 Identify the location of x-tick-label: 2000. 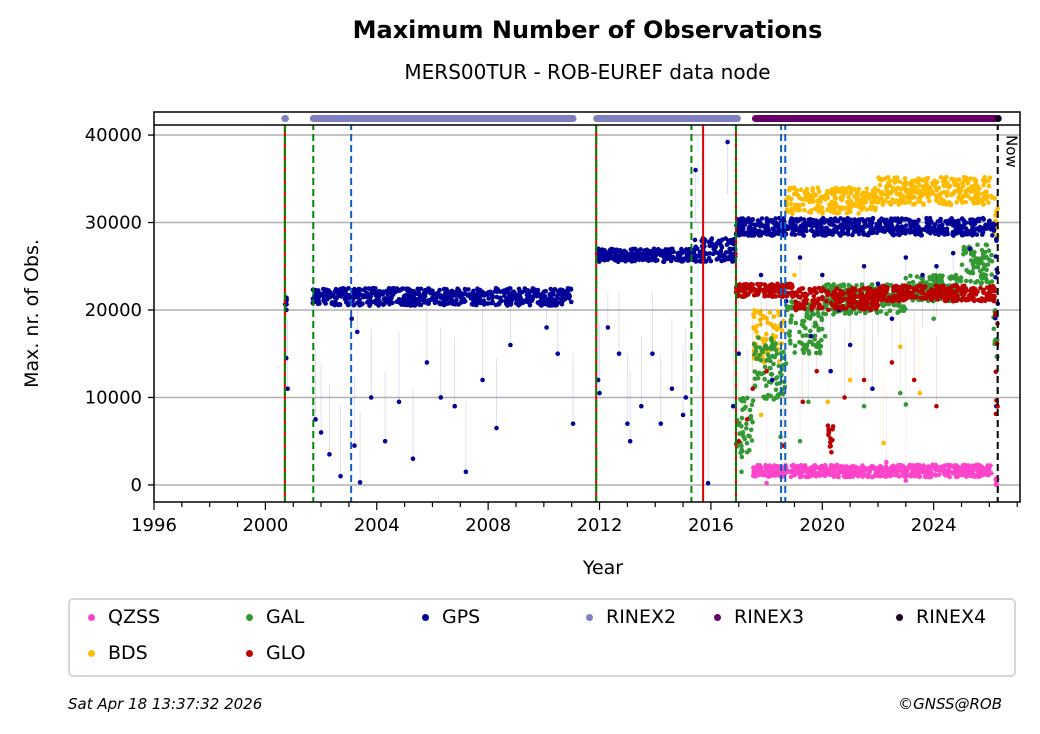
(265, 525).